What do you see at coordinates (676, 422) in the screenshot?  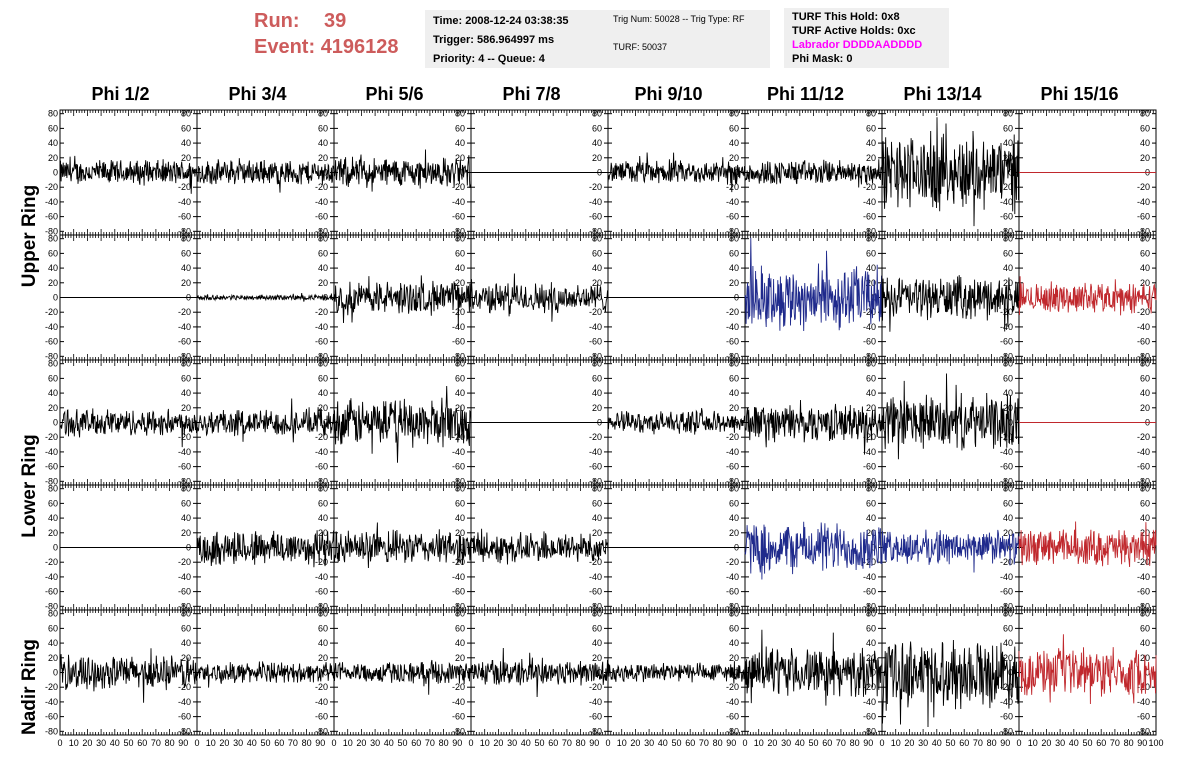 I see `panel-frame` at bounding box center [676, 422].